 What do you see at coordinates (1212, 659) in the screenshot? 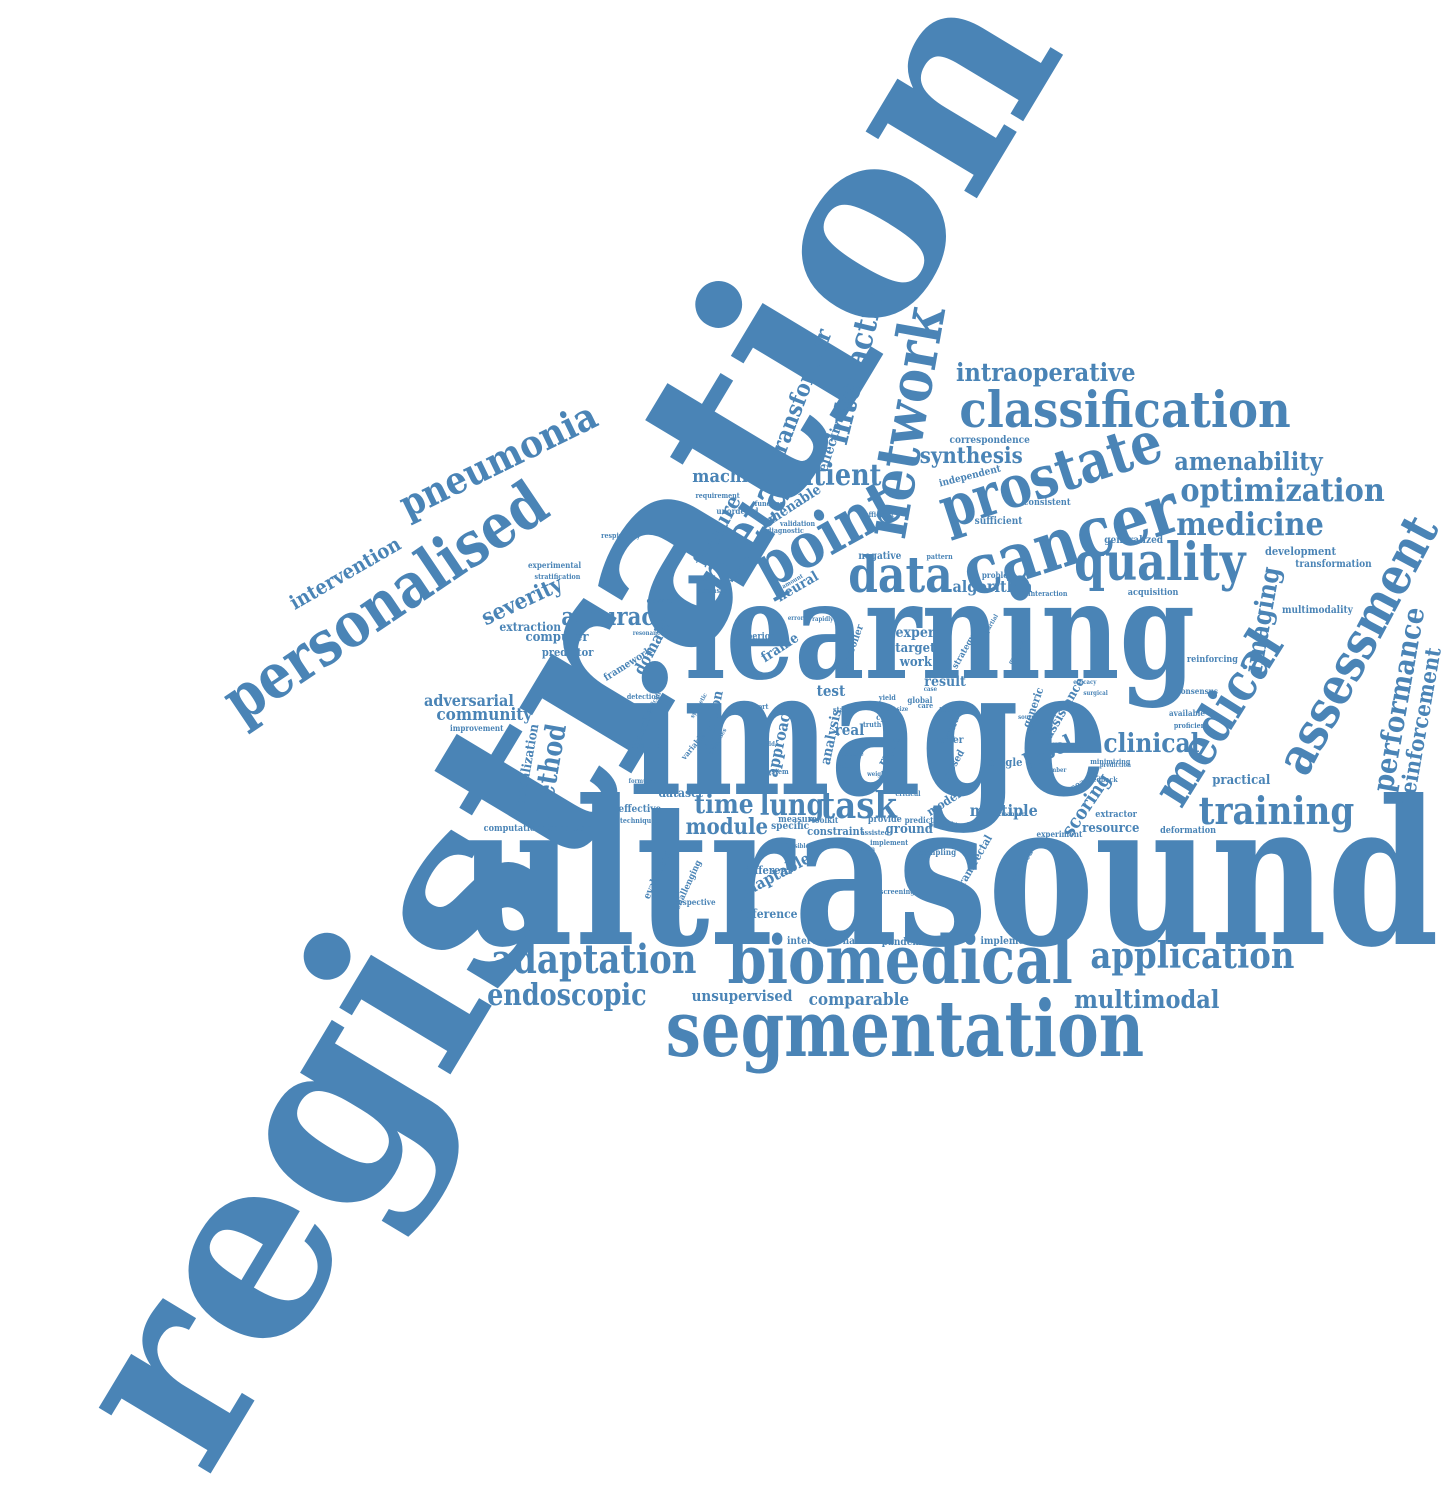
I see `word-reinforcing: reinforcing` at bounding box center [1212, 659].